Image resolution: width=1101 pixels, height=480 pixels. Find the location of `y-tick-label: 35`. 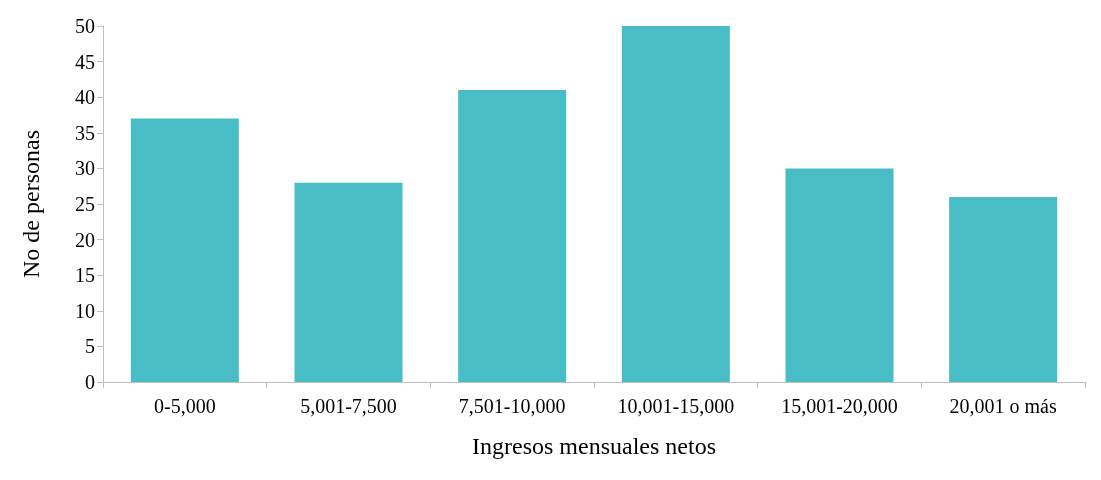

y-tick-label: 35 is located at coordinates (85, 132).